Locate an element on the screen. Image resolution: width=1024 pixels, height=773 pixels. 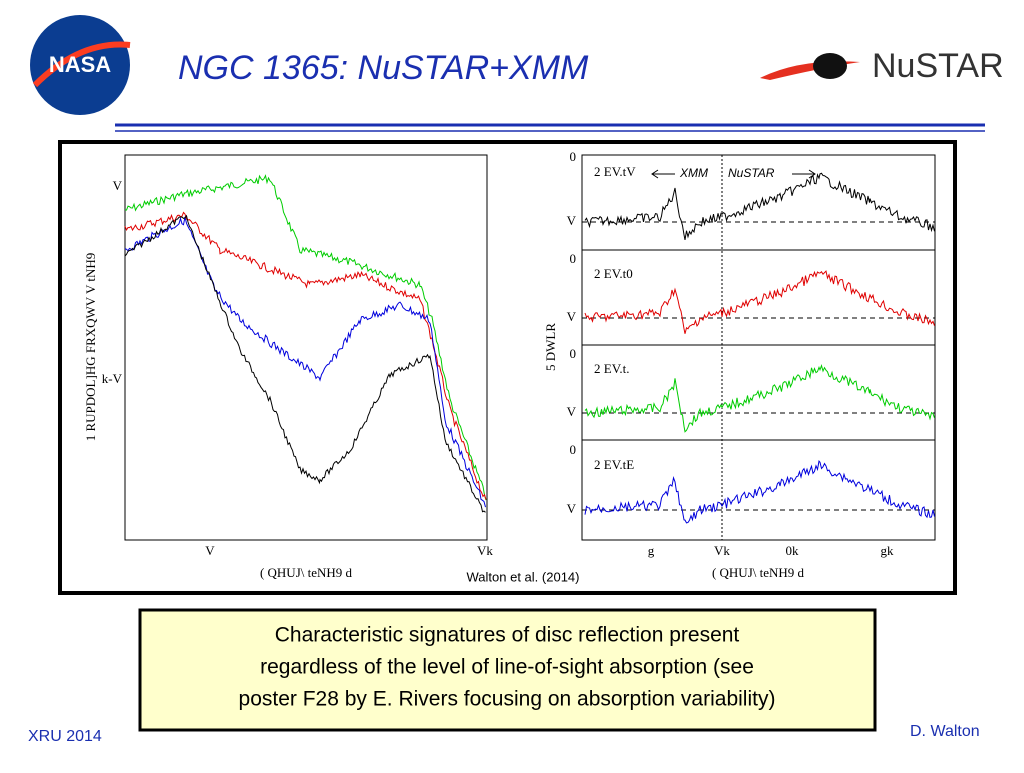
nasa-text: NASA is located at coordinates (80, 64).